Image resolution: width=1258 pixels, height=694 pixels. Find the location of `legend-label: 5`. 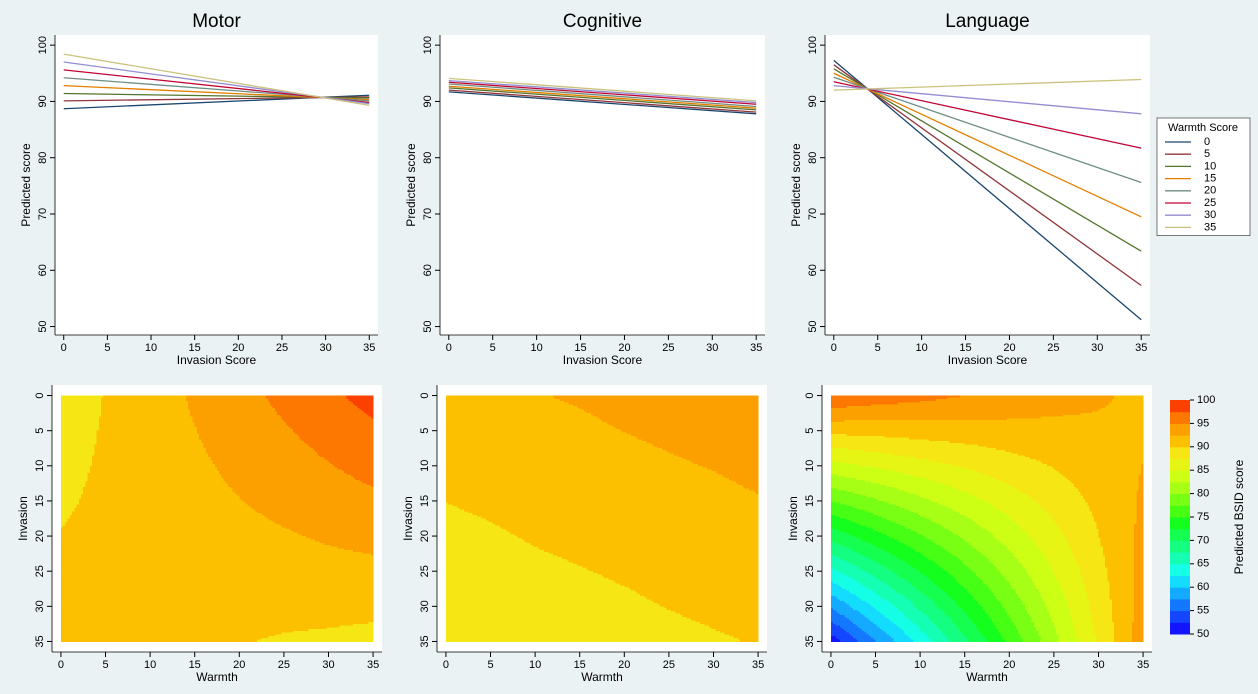

legend-label: 5 is located at coordinates (1207, 154).